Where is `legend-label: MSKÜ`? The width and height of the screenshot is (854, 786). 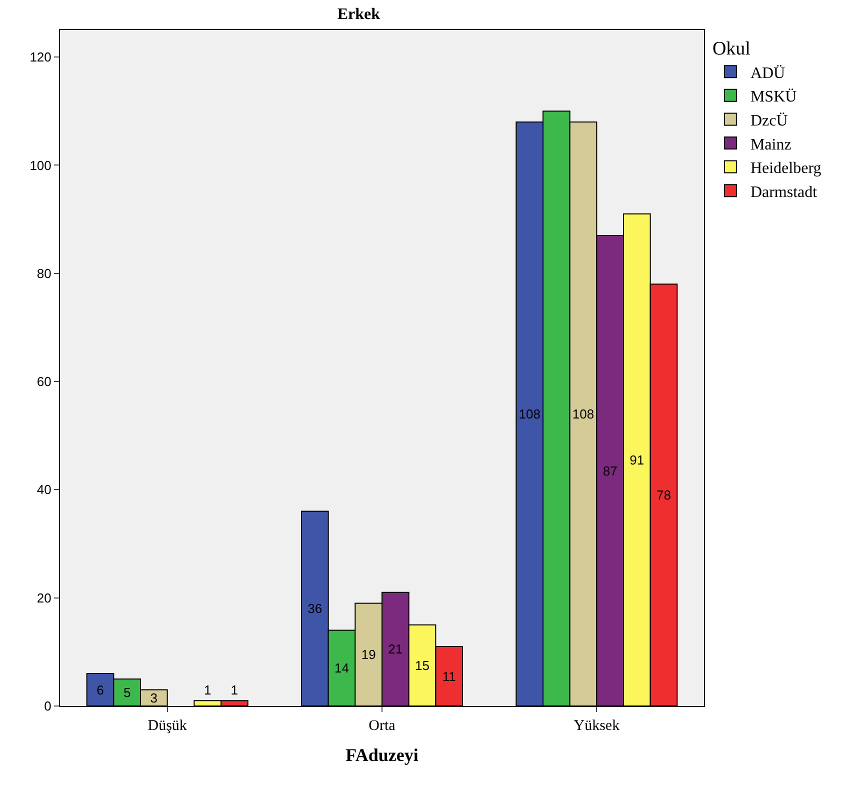 legend-label: MSKÜ is located at coordinates (774, 97).